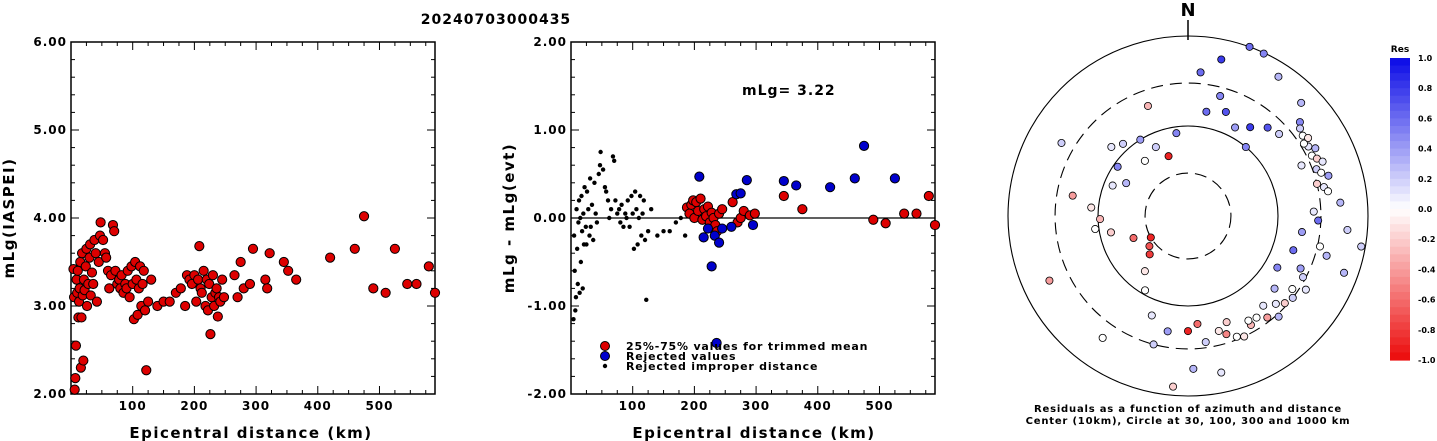 This screenshot has width=1437, height=441. I want to click on y-tick-label: -2.00, so click(547, 394).